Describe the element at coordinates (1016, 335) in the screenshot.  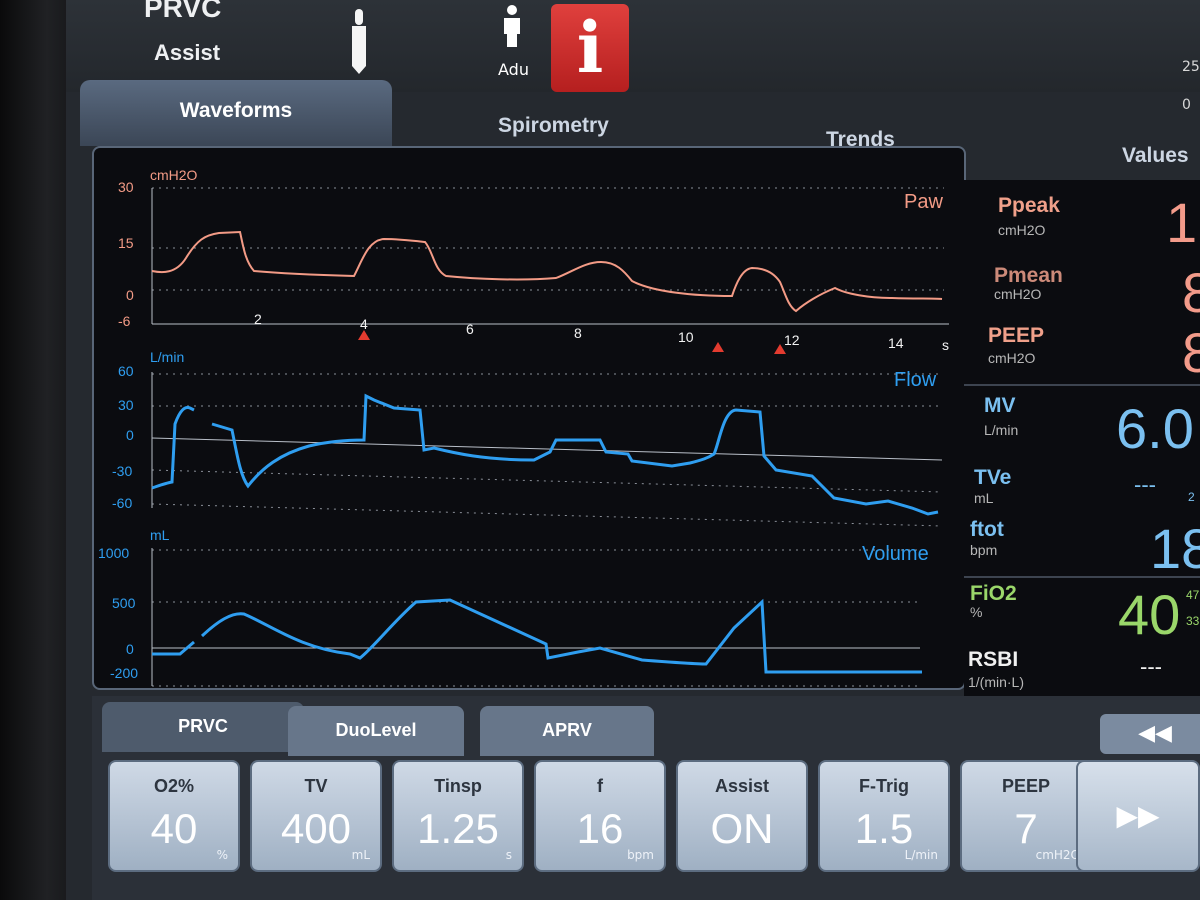
I see `peep-label: PEEP` at that location.